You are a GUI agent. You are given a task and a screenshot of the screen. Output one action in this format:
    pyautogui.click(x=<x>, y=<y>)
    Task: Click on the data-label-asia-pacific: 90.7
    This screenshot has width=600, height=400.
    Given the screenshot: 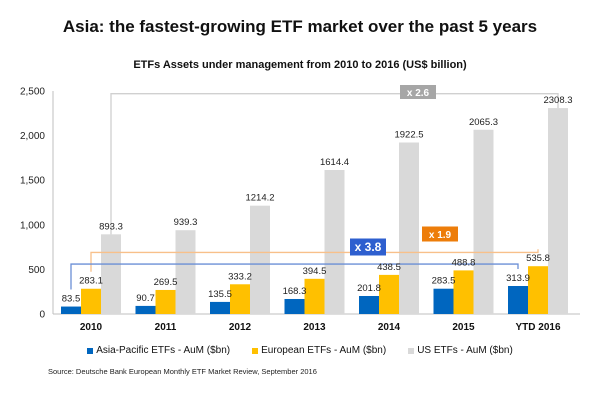 What is the action you would take?
    pyautogui.click(x=145, y=298)
    